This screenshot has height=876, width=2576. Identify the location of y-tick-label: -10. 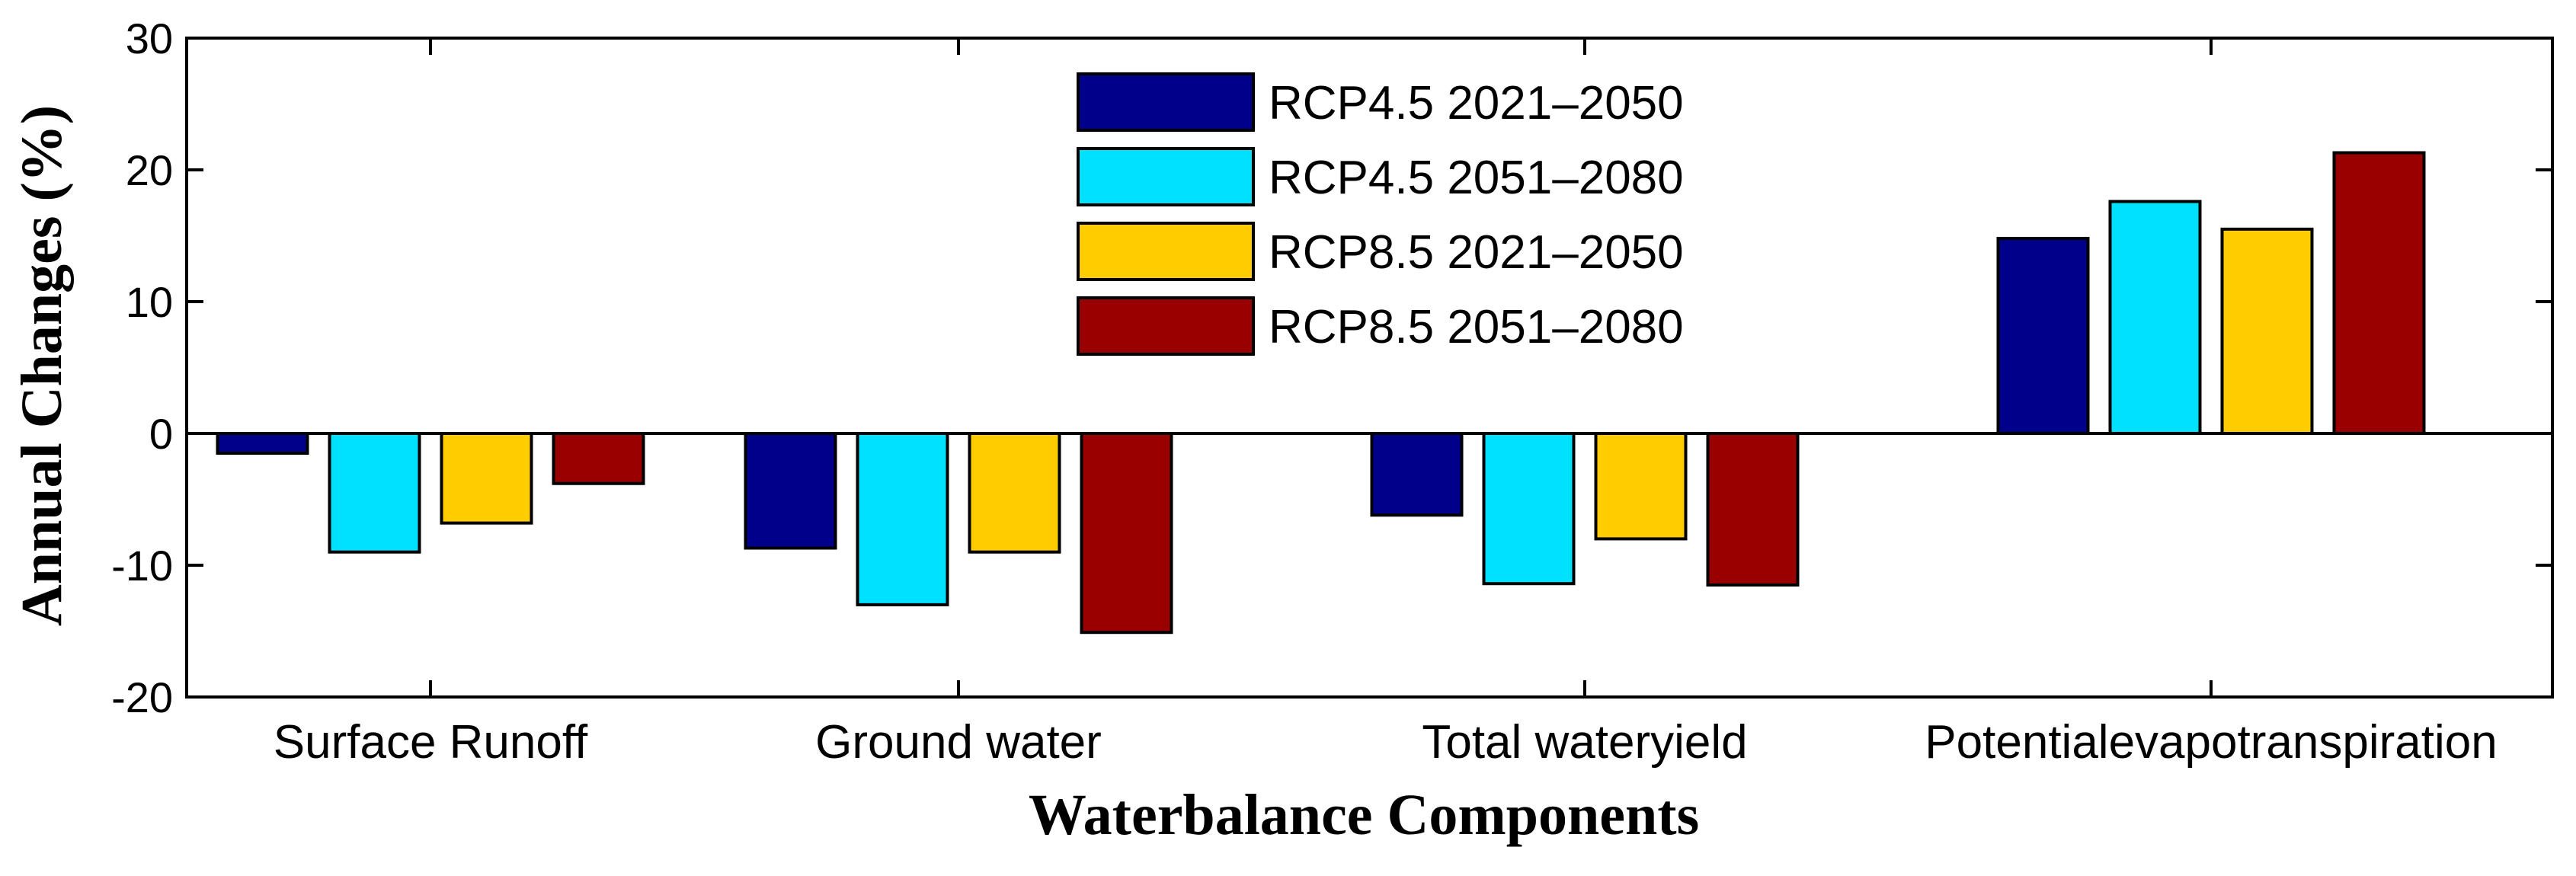
(142, 566).